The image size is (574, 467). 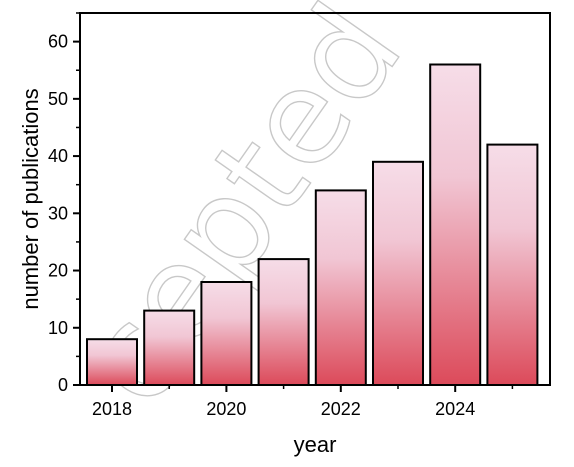 I want to click on bar-2022, so click(x=340, y=287).